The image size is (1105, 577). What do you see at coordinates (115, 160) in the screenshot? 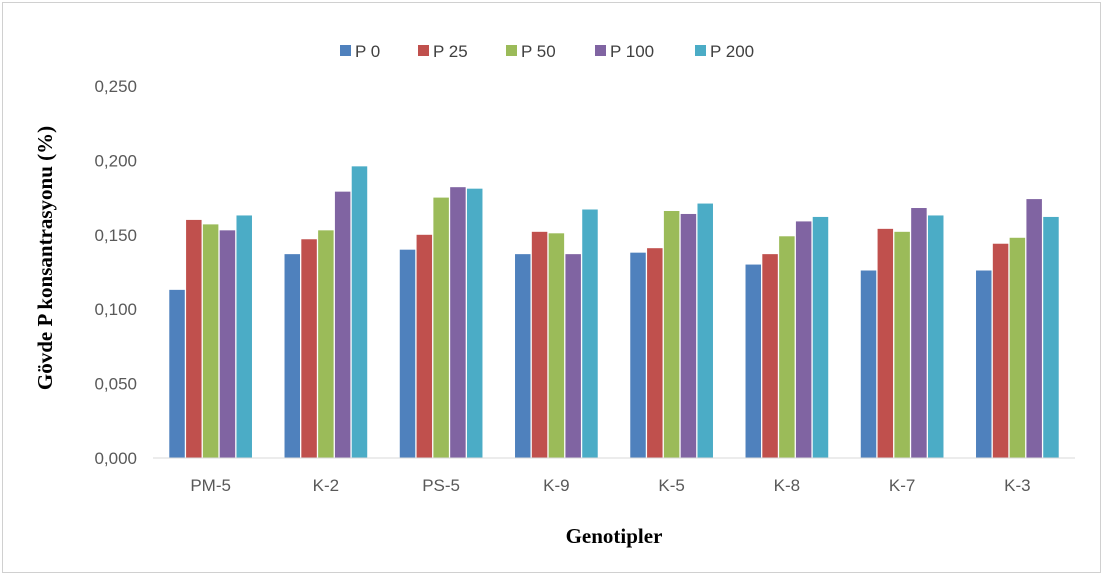
I see `y-tick-label: 0,200` at bounding box center [115, 160].